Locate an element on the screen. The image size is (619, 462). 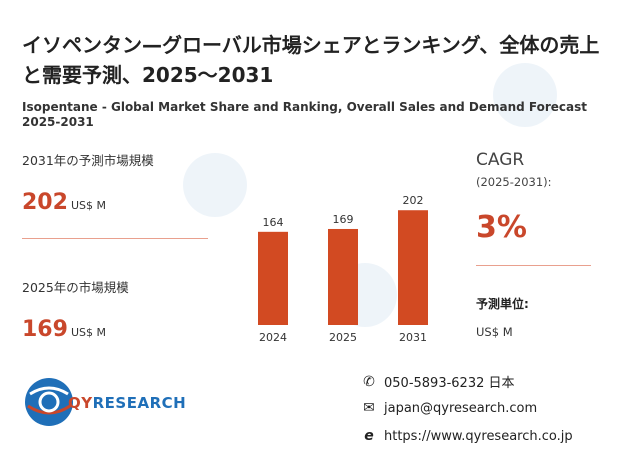
cagr-range: (2025-2031): is located at coordinates (514, 182).